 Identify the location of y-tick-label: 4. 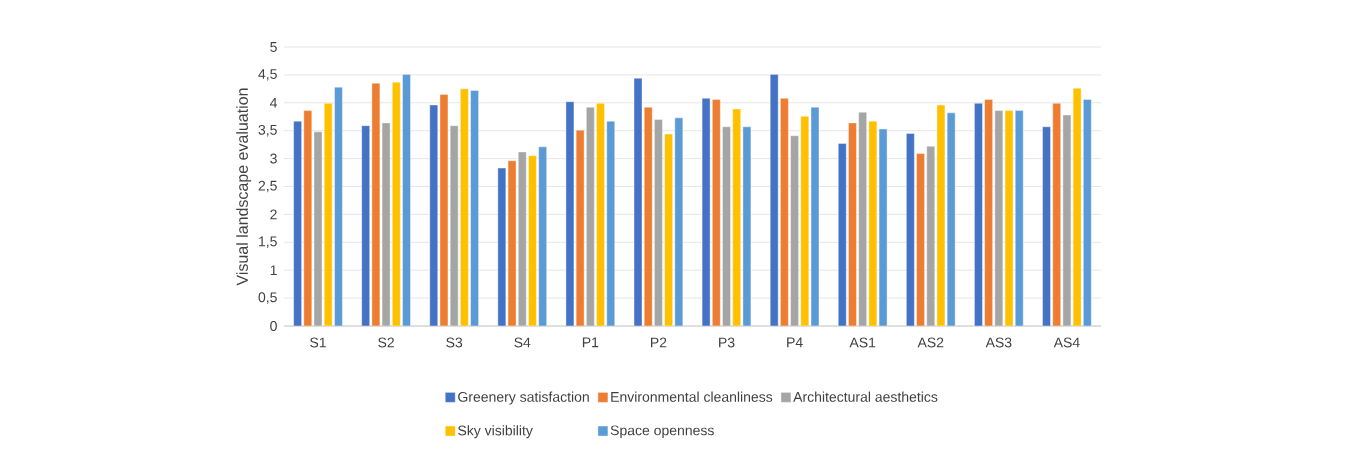
(273, 102).